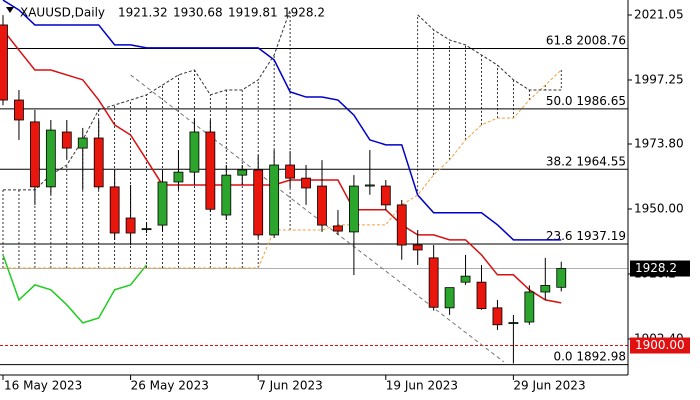  I want to click on ohlc-high: 1930.68, so click(198, 13).